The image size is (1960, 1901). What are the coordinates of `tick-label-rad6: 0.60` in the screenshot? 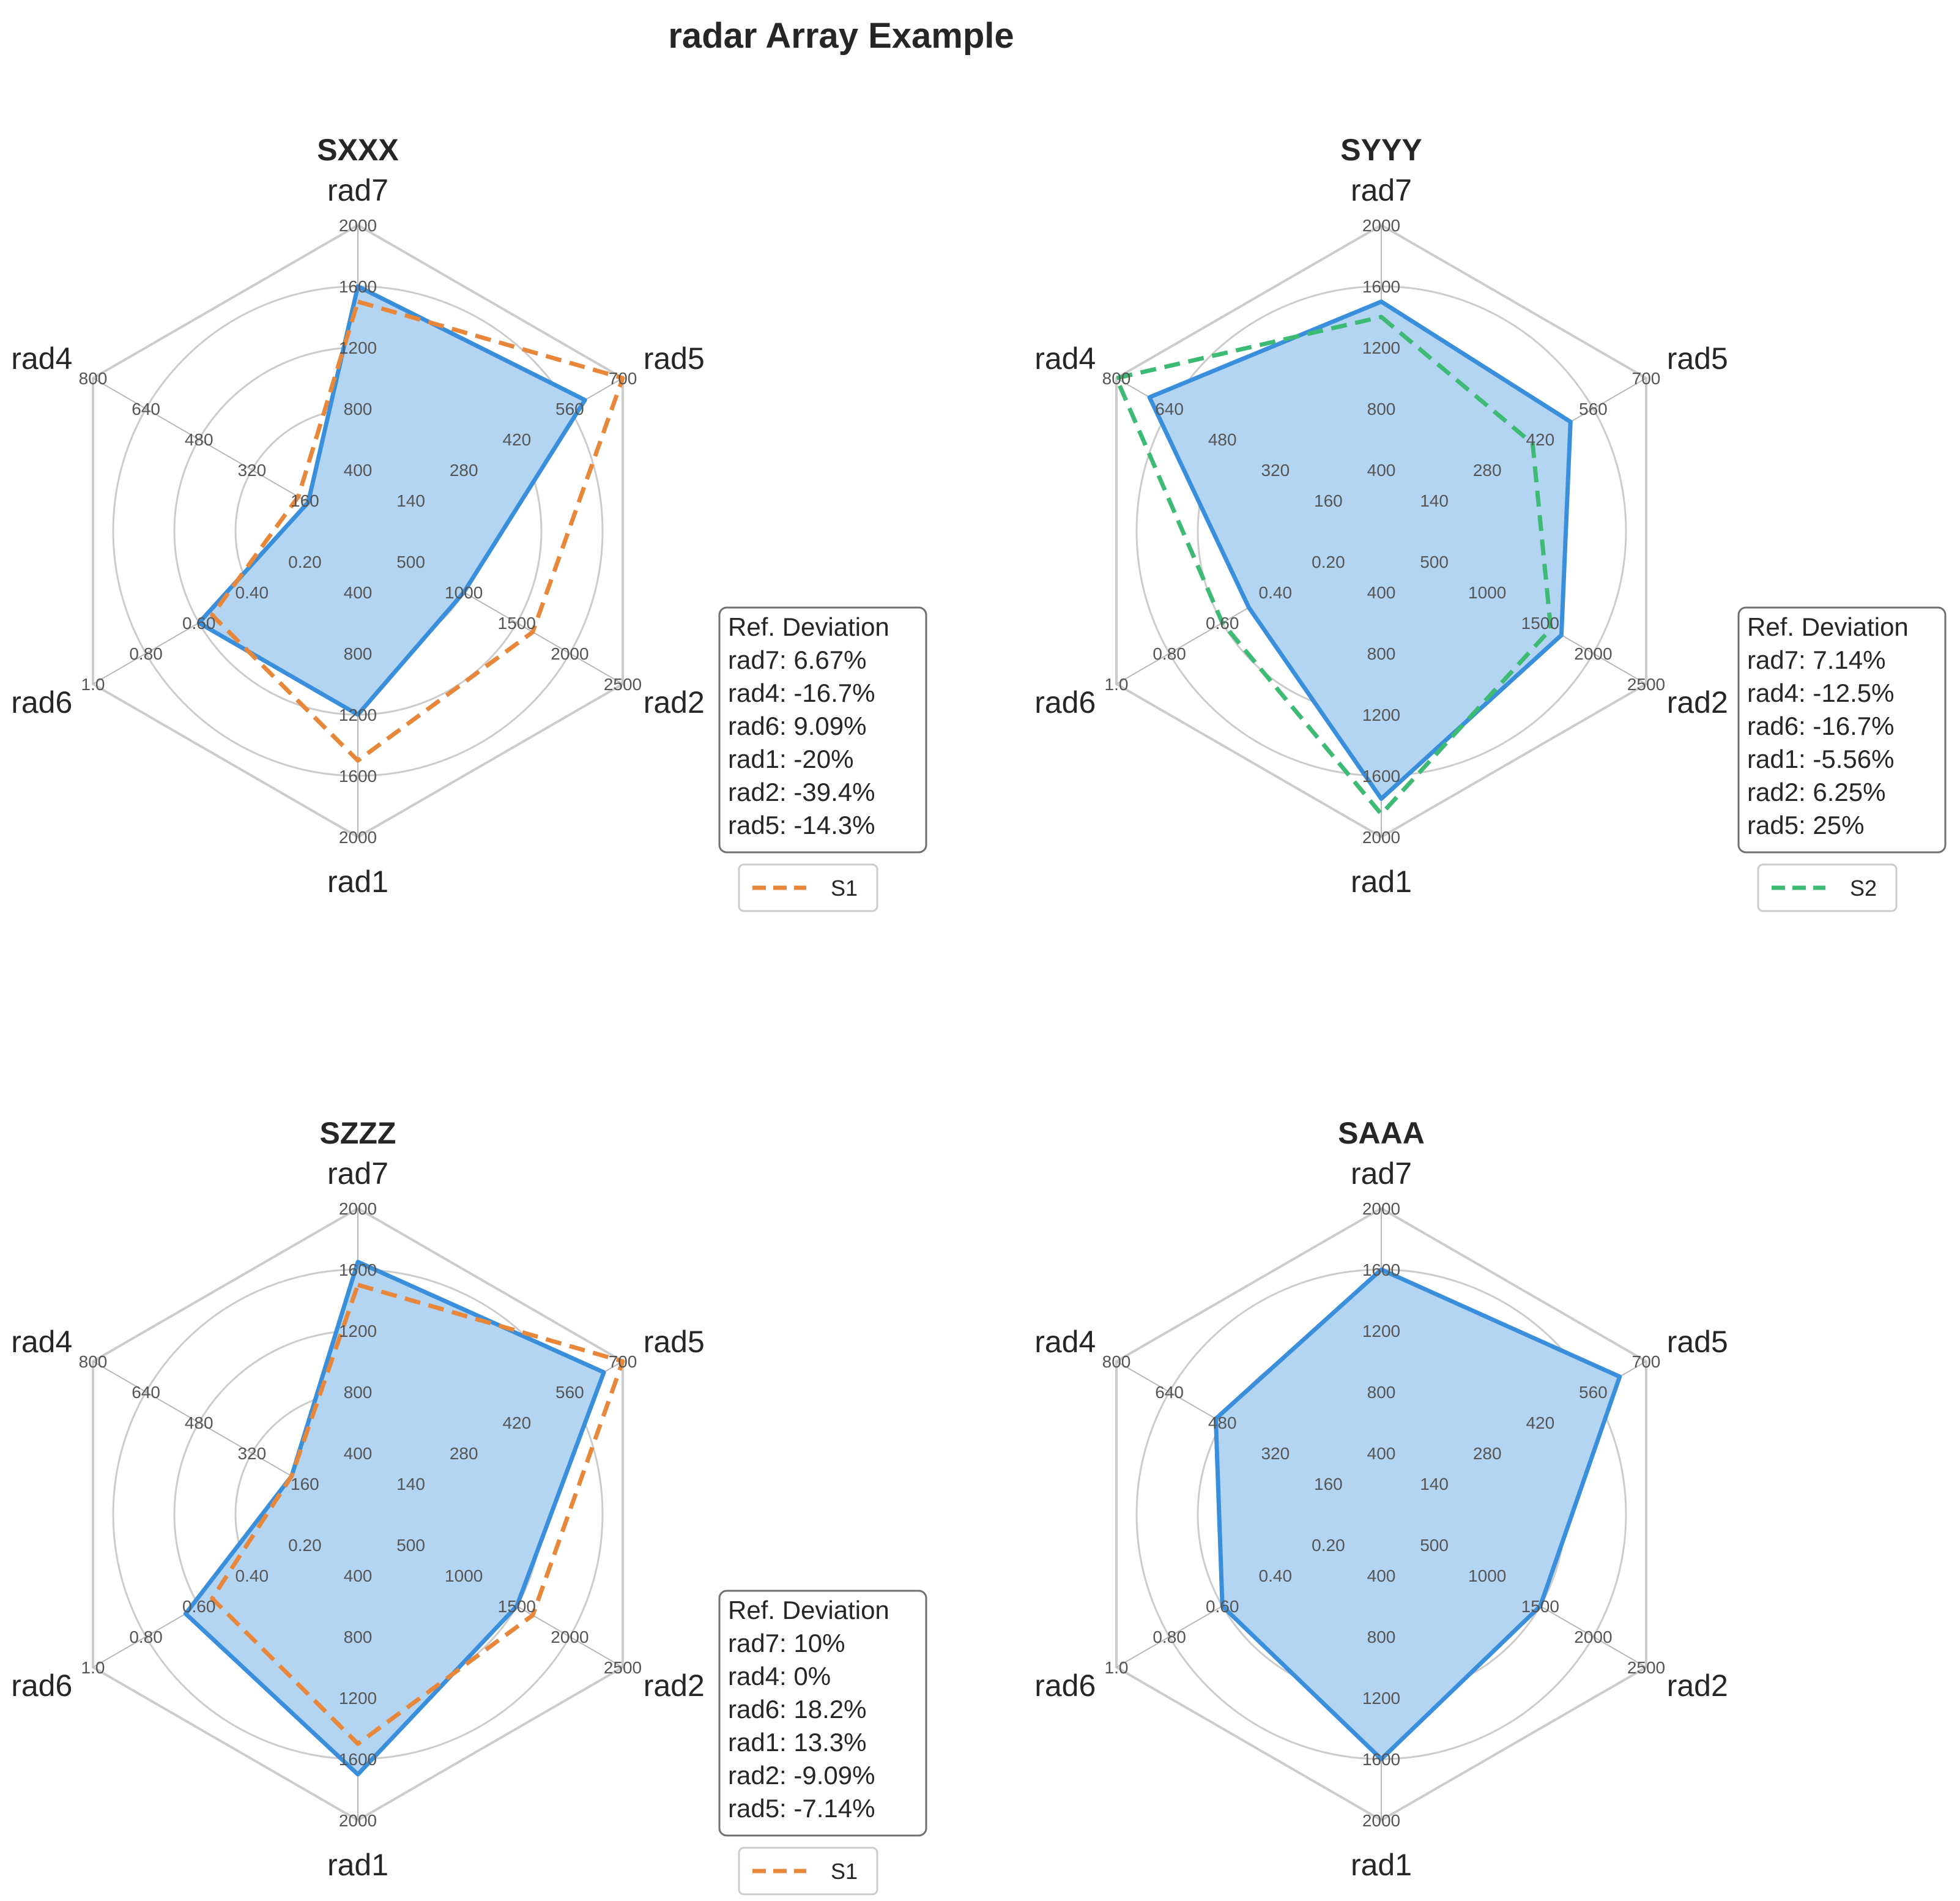 It's located at (199, 1606).